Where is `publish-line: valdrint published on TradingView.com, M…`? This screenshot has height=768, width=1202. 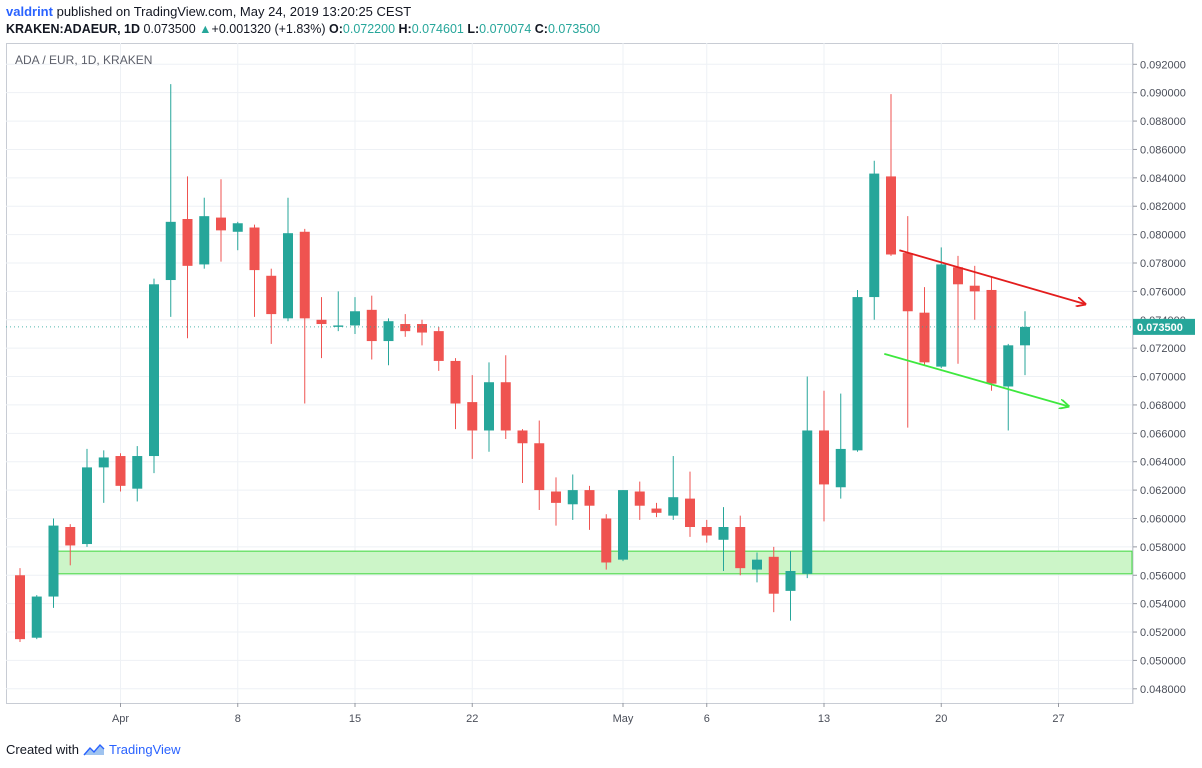 publish-line: valdrint published on TradingView.com, M… is located at coordinates (208, 11).